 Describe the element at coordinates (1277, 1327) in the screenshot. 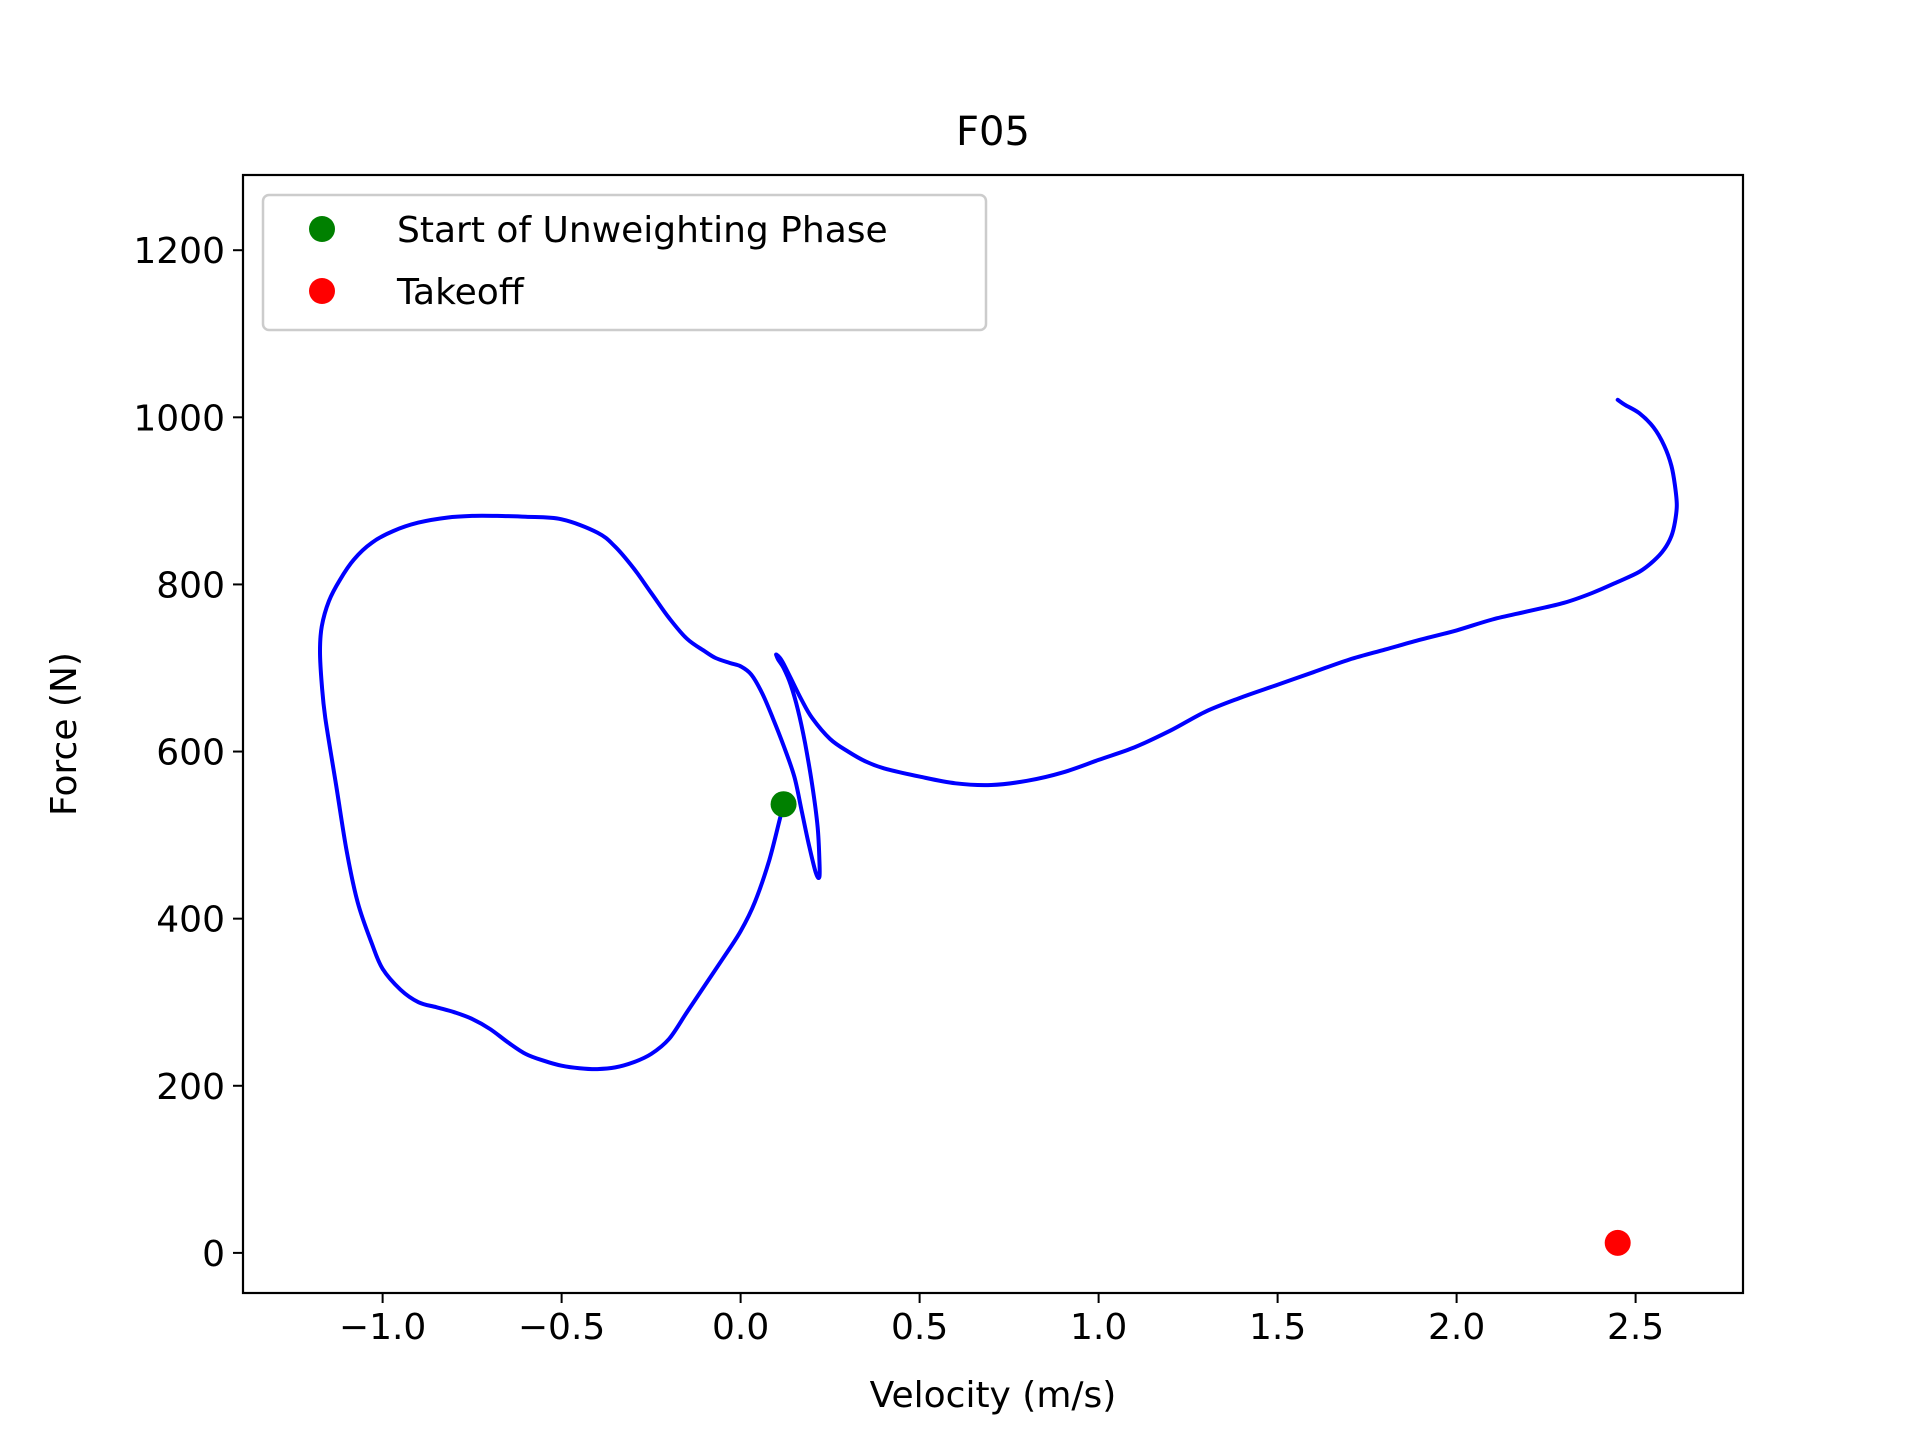

I see `x-tick-label: 1.5` at that location.